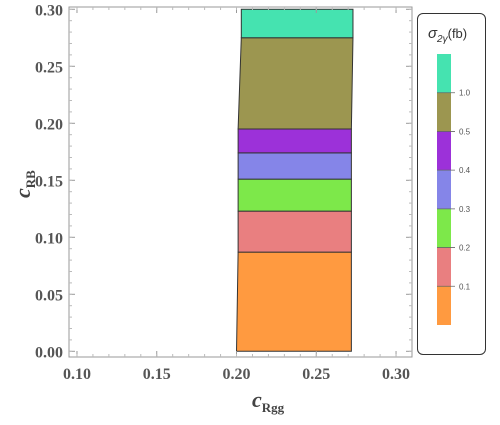  Describe the element at coordinates (157, 374) in the screenshot. I see `x-tick-label: 0.15` at that location.